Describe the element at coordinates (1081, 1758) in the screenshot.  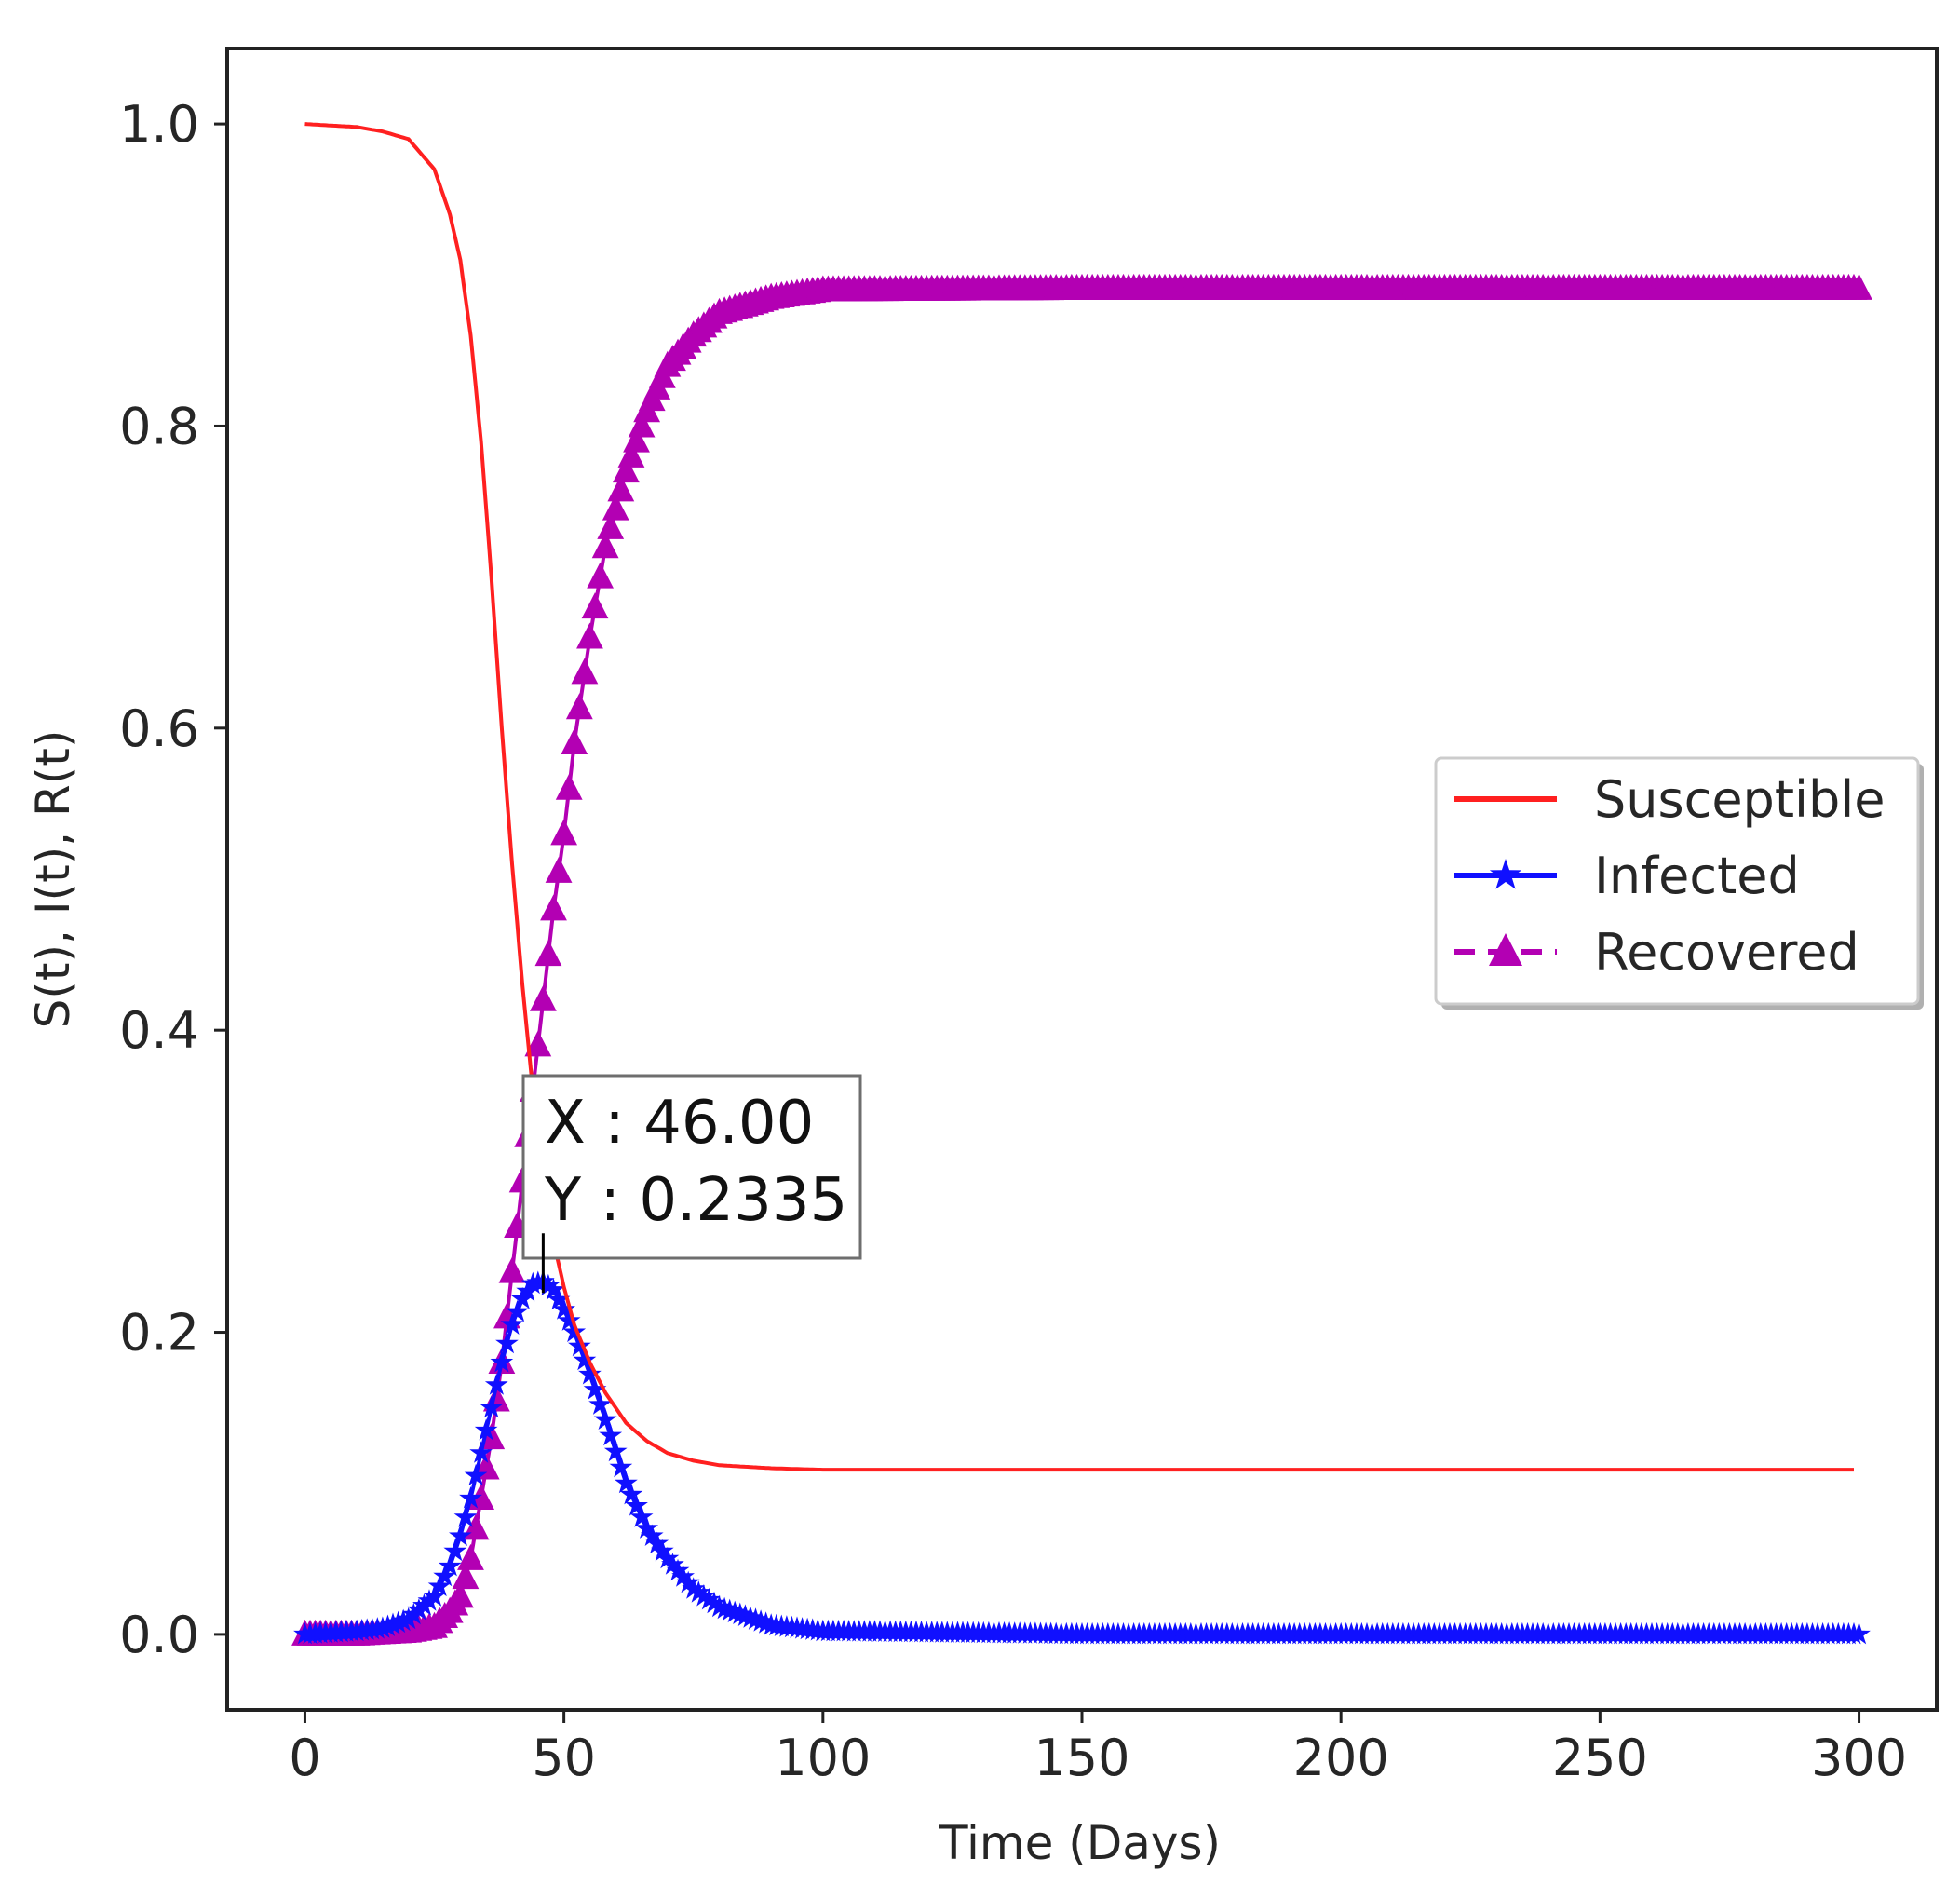
I see `x-tick-label: 150` at that location.